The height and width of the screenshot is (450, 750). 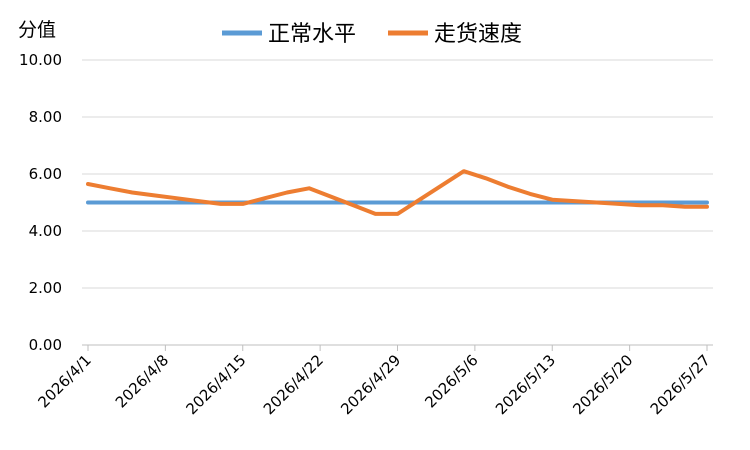 I want to click on series-lines, so click(x=397, y=192).